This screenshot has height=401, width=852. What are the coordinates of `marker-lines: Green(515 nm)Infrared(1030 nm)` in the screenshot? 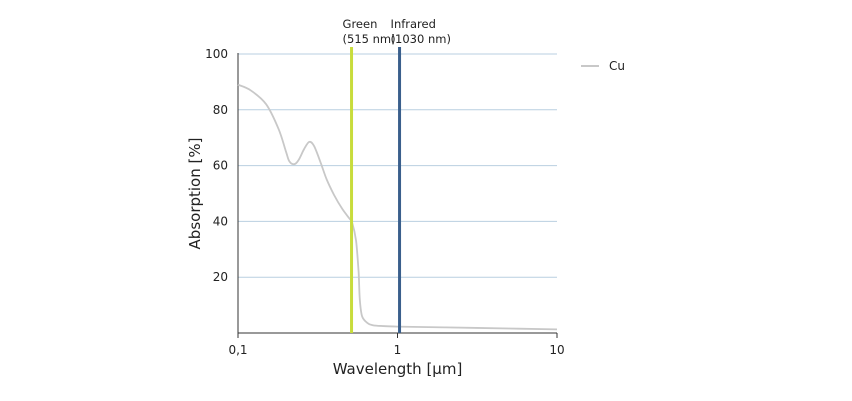 It's located at (397, 175).